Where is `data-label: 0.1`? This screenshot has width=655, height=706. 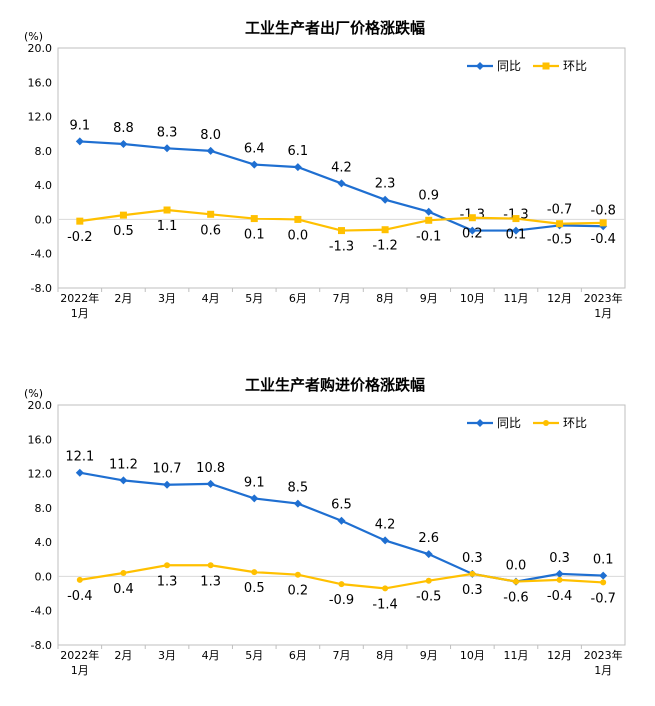
data-label: 0.1 is located at coordinates (516, 235).